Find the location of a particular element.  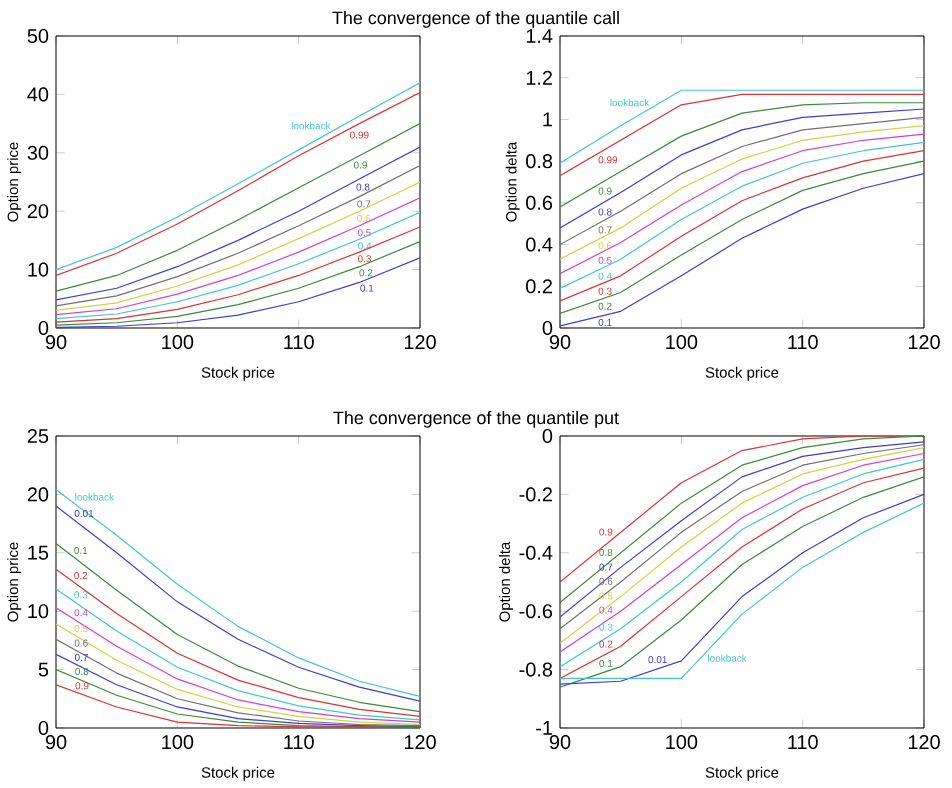

y-tick-label: 5 is located at coordinates (43, 669).